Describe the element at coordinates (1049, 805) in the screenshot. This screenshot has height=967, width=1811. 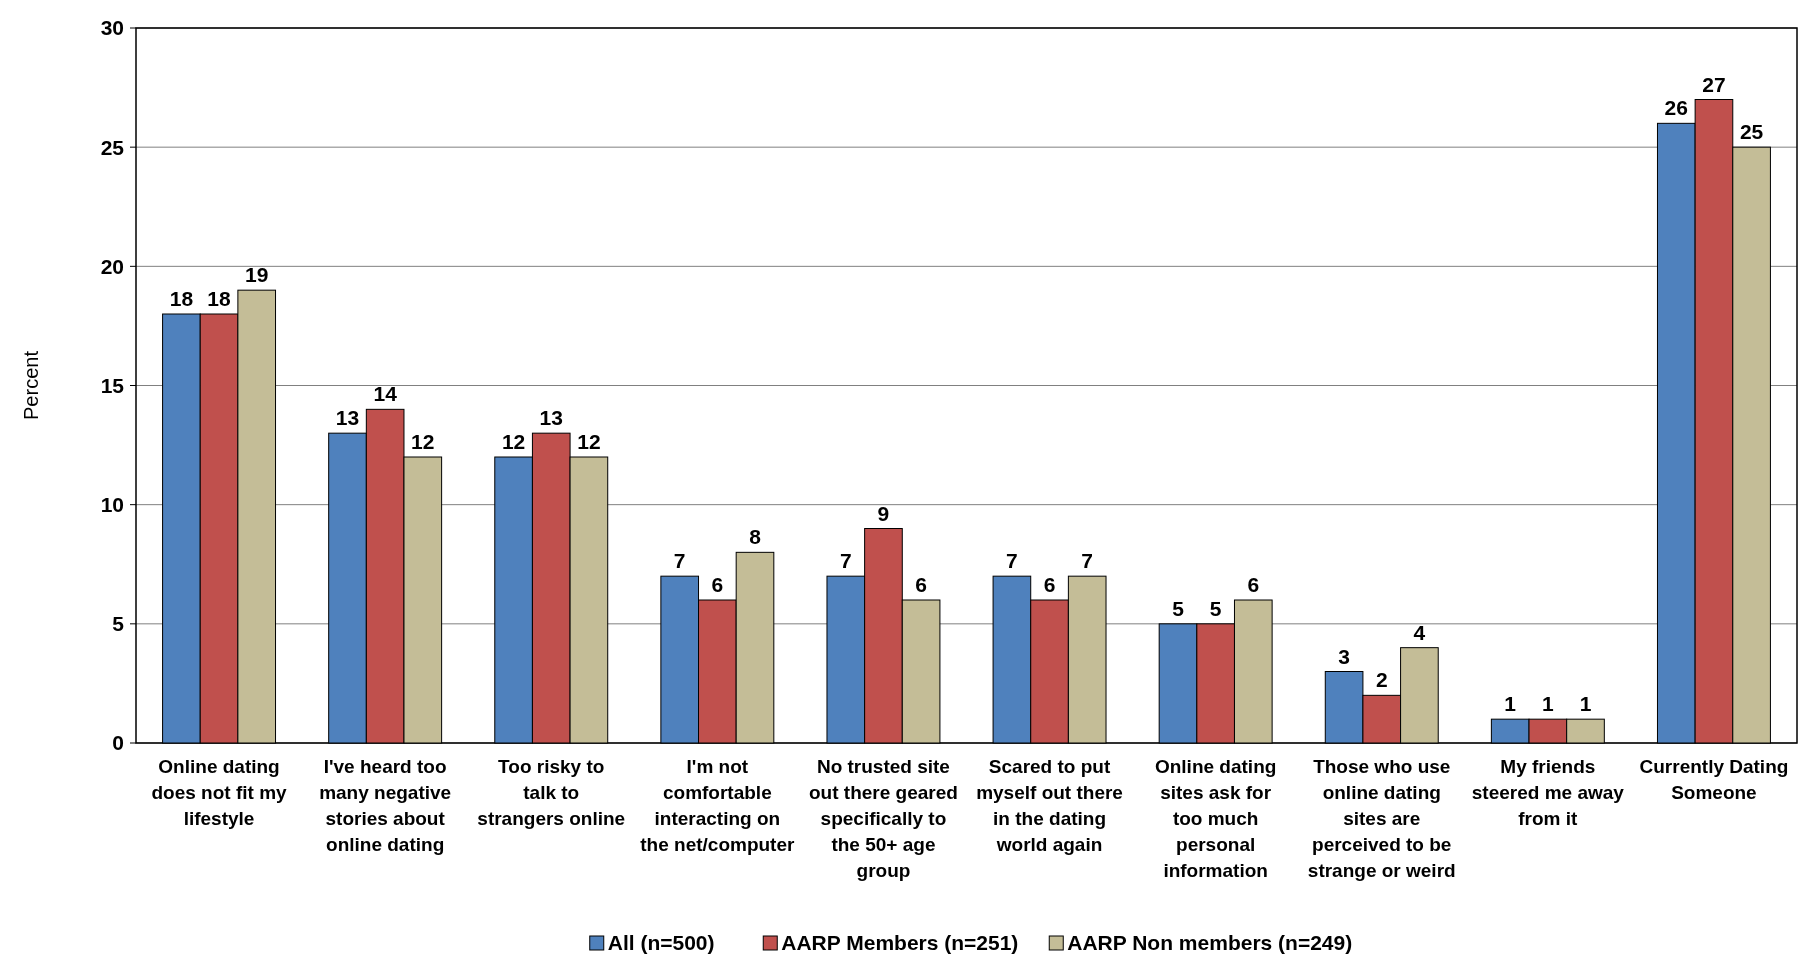
I see `x-tick-label: Scared to put myself out there in the dating world again` at that location.